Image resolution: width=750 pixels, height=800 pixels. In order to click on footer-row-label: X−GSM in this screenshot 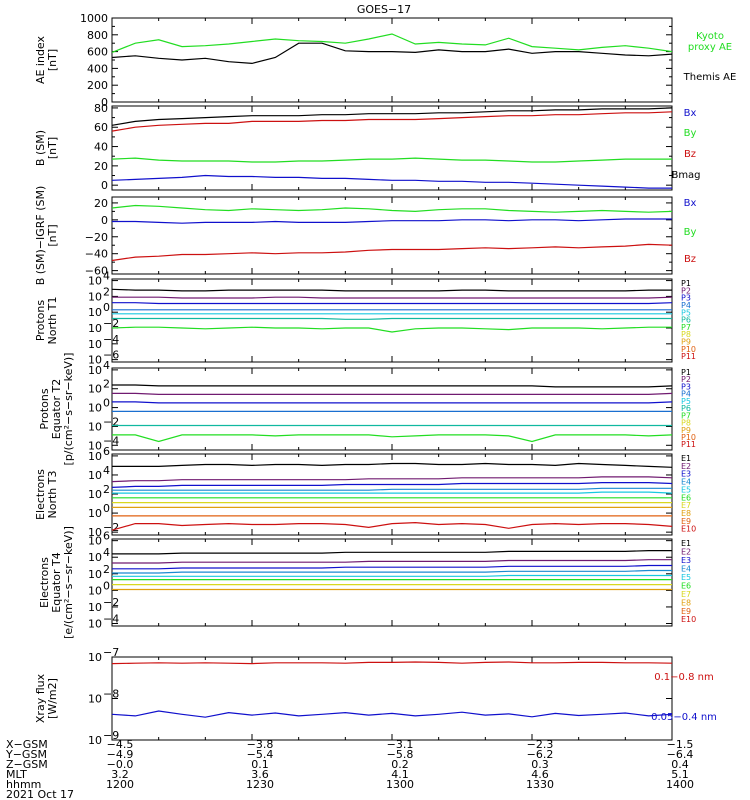, I will do `click(27, 744)`.